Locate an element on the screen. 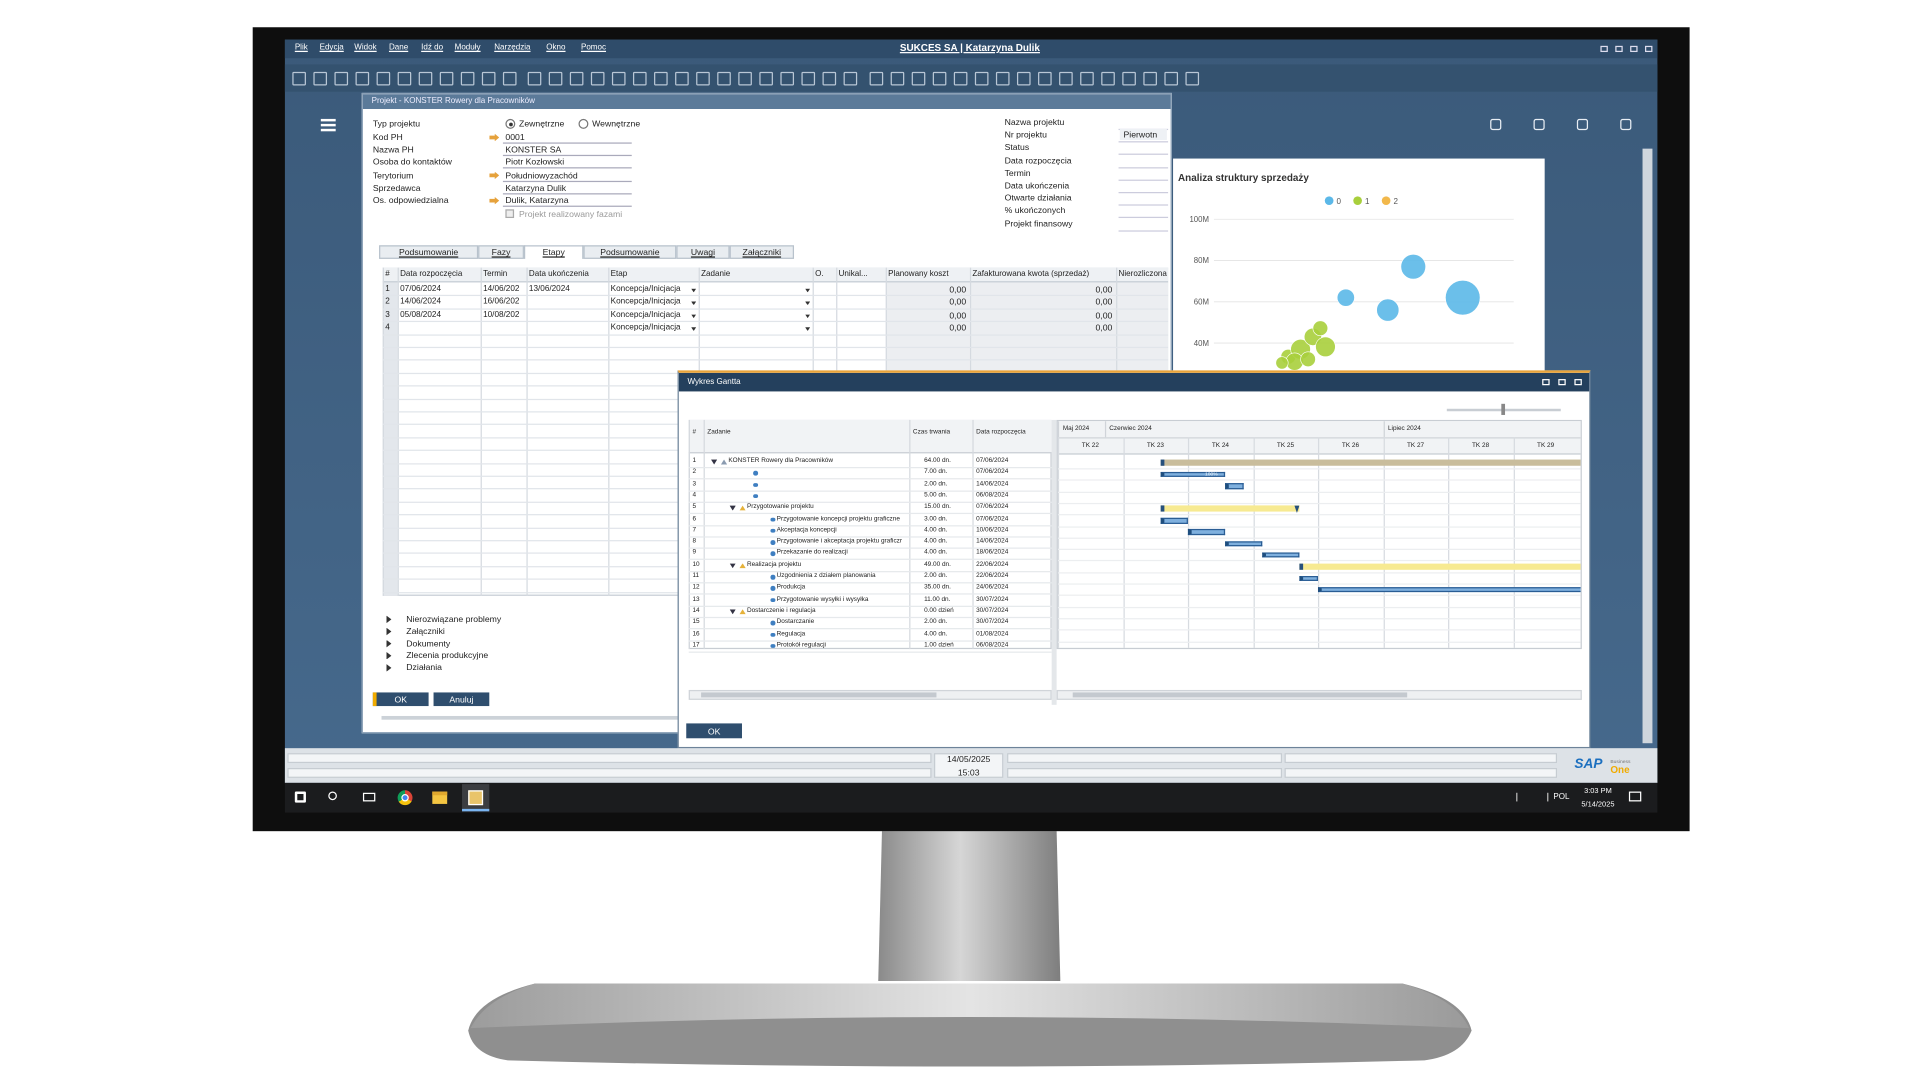  start-button is located at coordinates (300, 797).